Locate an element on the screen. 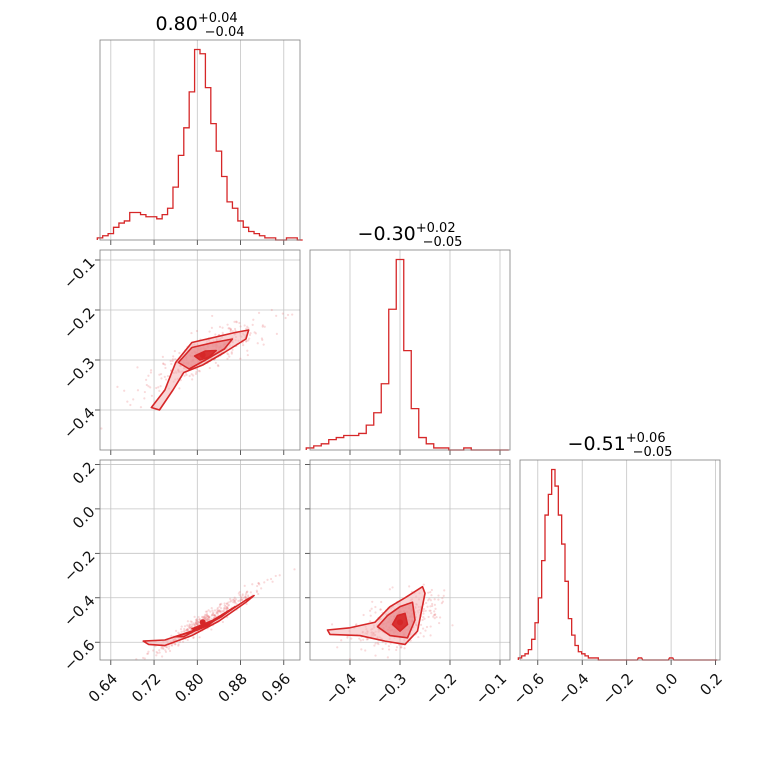 The image size is (760, 760). title-param-1: −0.30+0.02 −0.05 is located at coordinates (410, 235).